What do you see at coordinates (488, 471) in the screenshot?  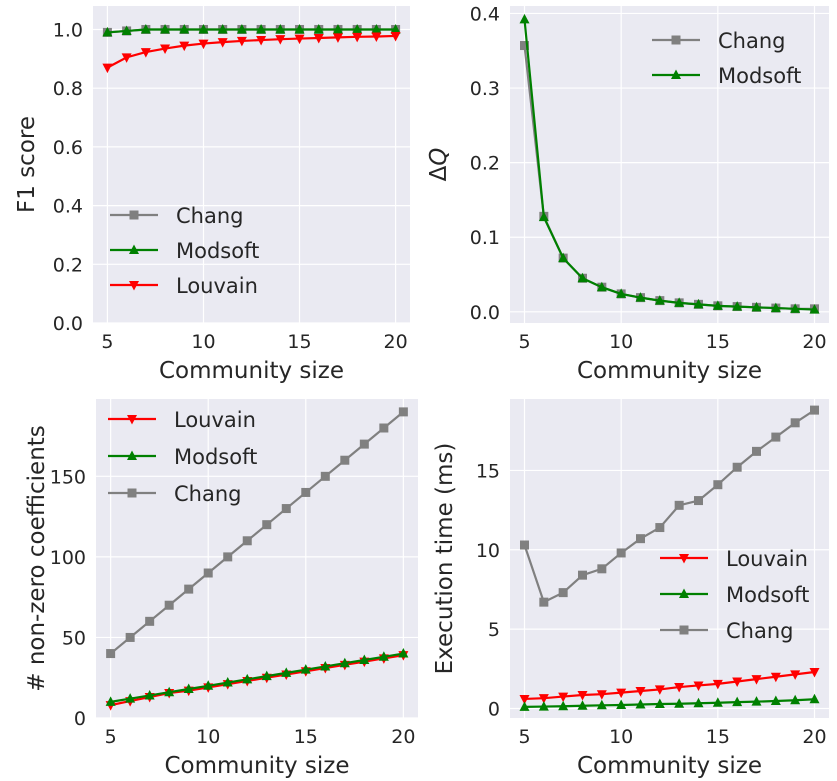 I see `y-tick-label: 15` at bounding box center [488, 471].